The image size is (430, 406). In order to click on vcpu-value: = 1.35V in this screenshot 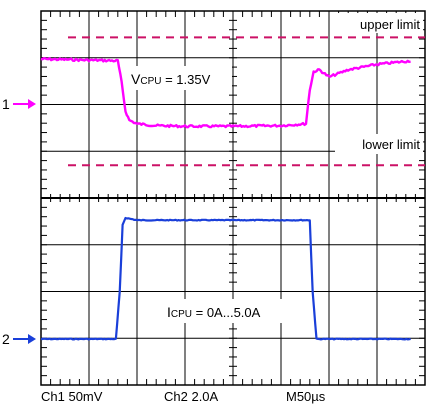, I will do `click(185, 79)`.